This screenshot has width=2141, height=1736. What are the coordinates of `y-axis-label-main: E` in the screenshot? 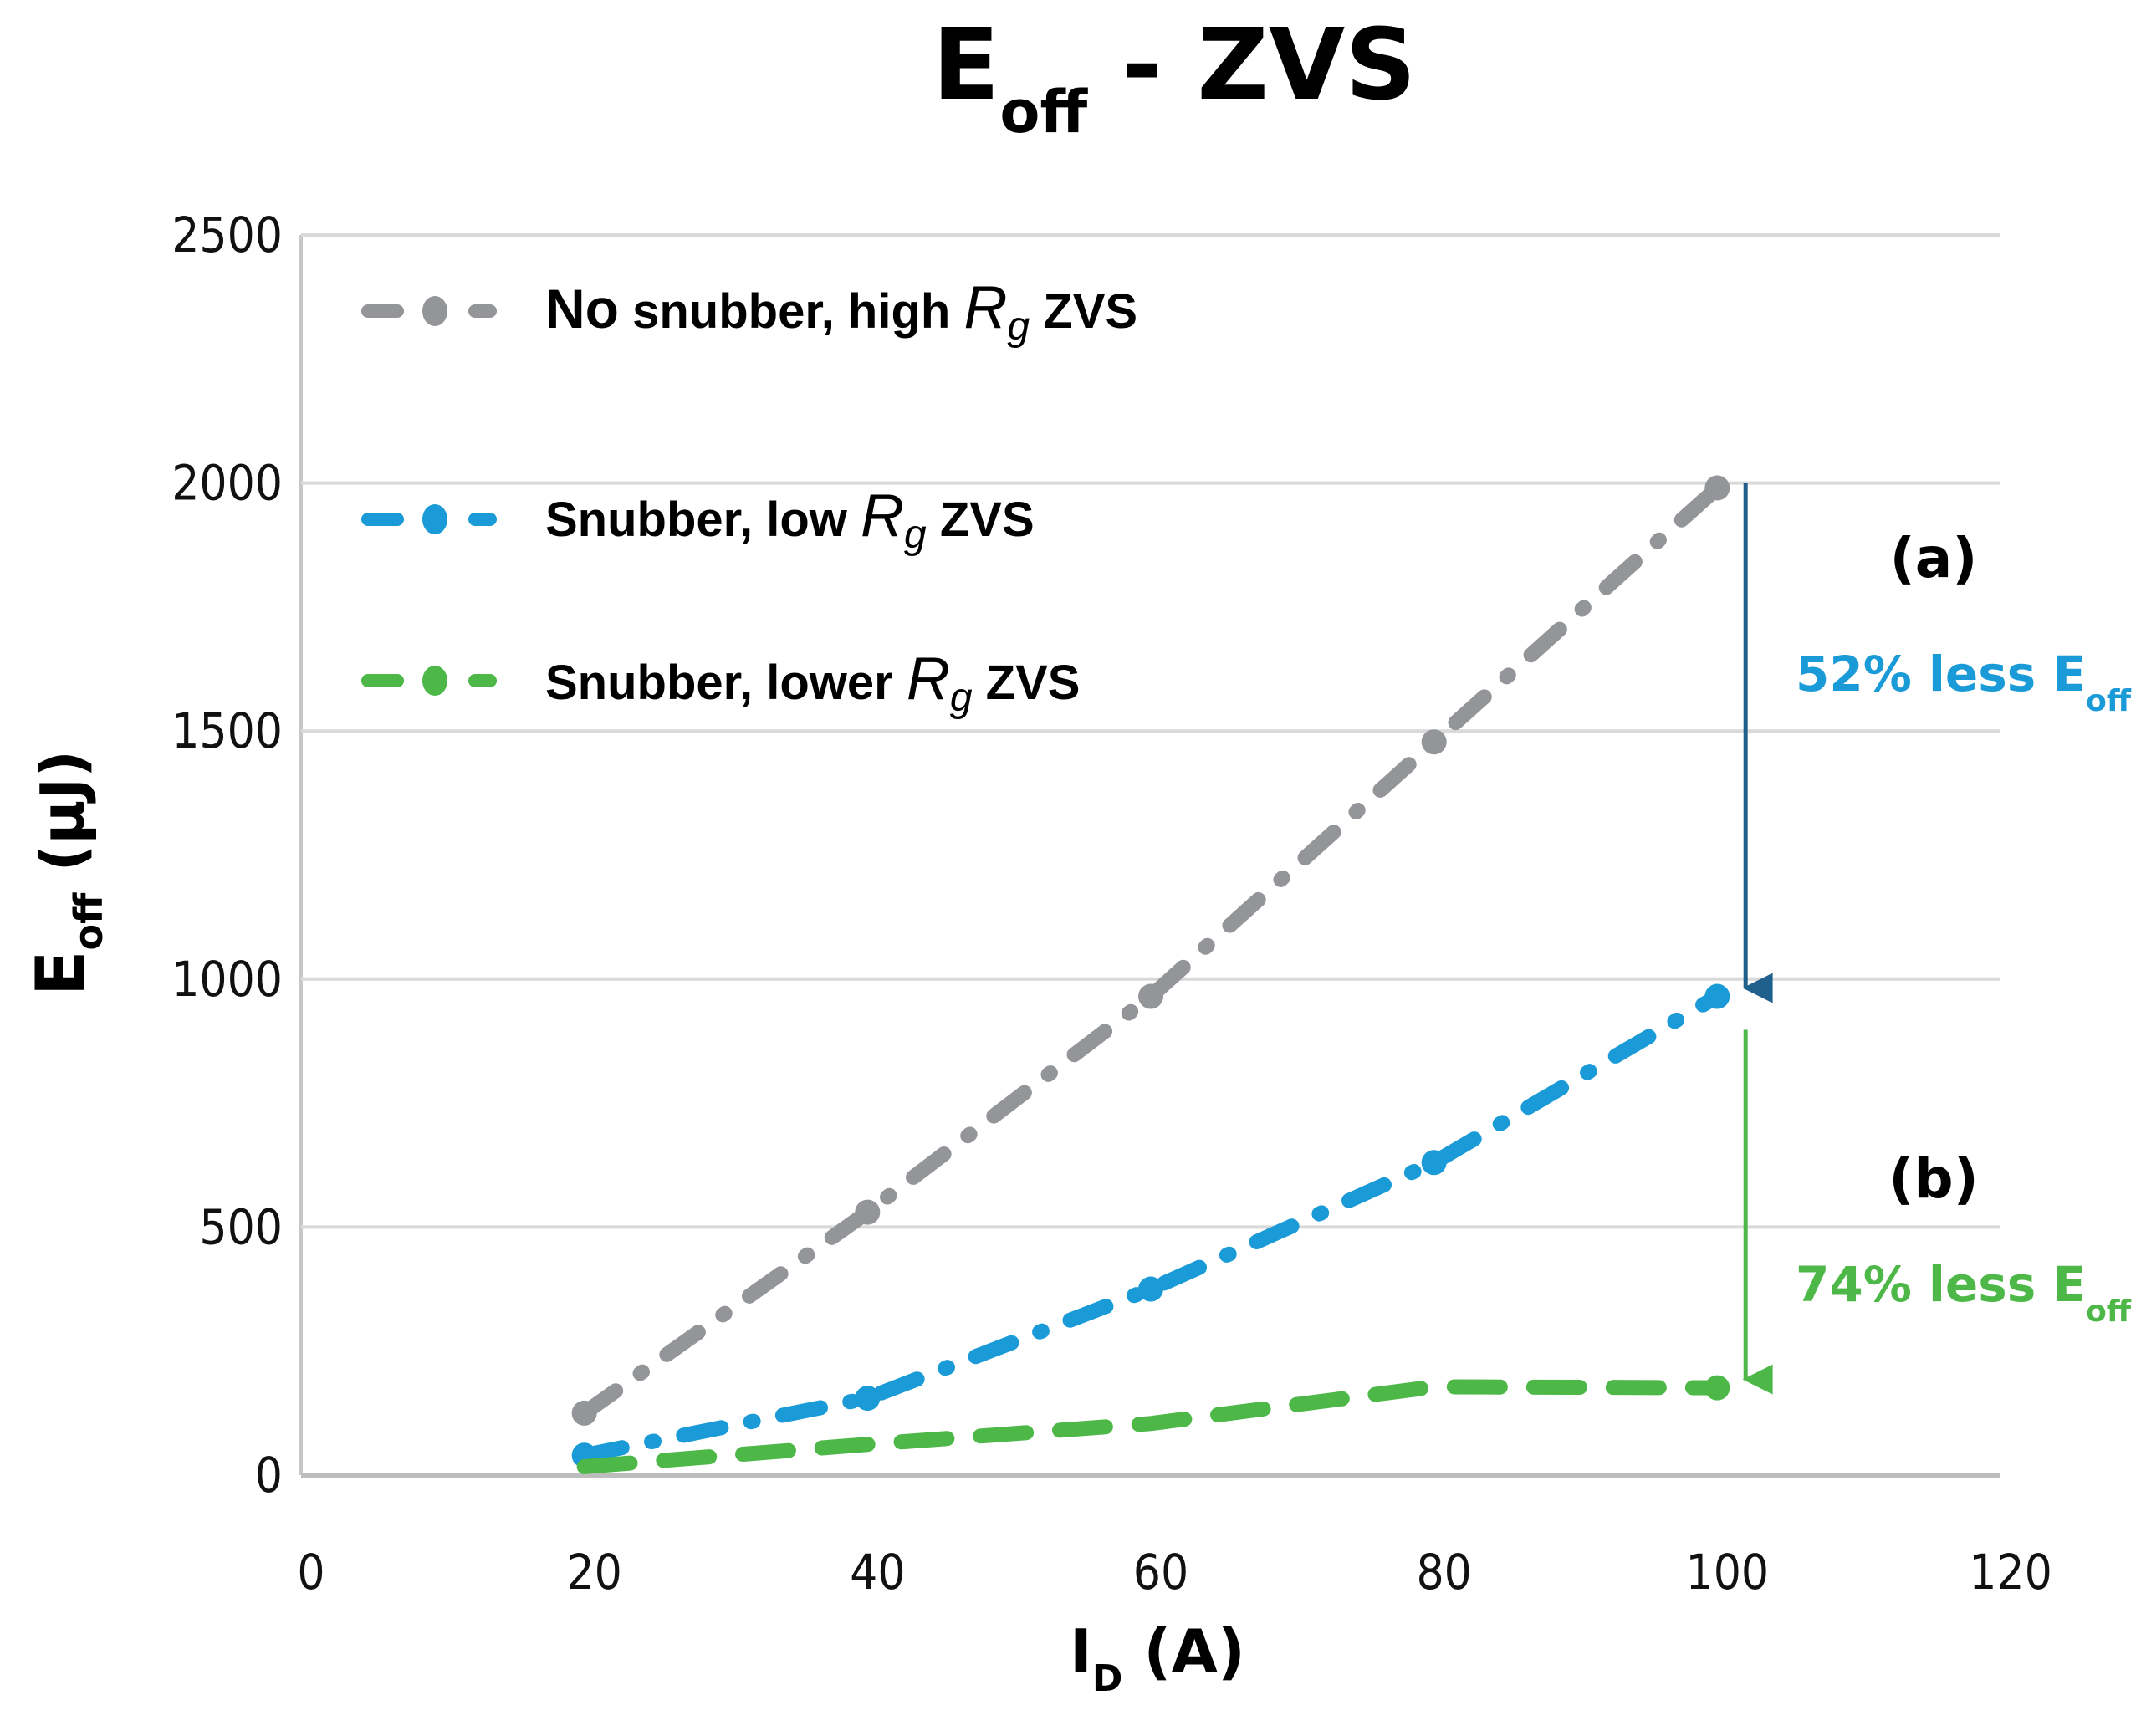 It's located at (61, 973).